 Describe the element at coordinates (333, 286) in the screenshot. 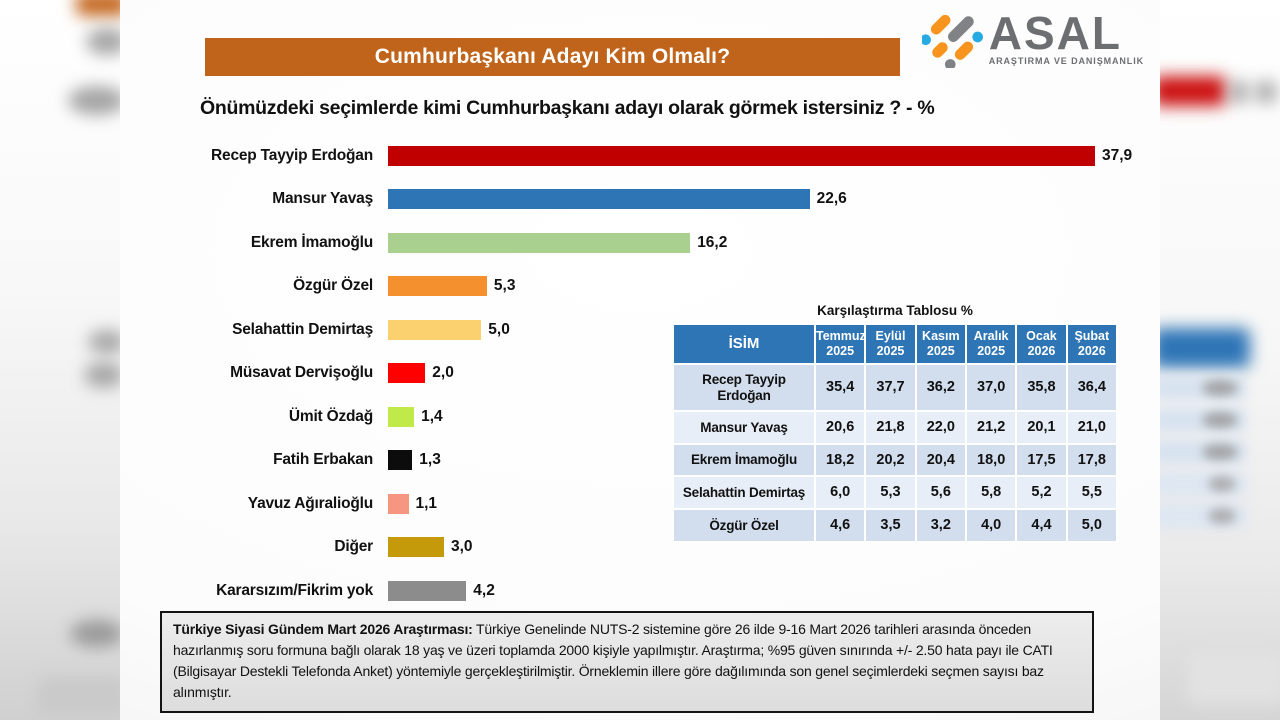

I see `bar-label: Özgür Özel` at that location.